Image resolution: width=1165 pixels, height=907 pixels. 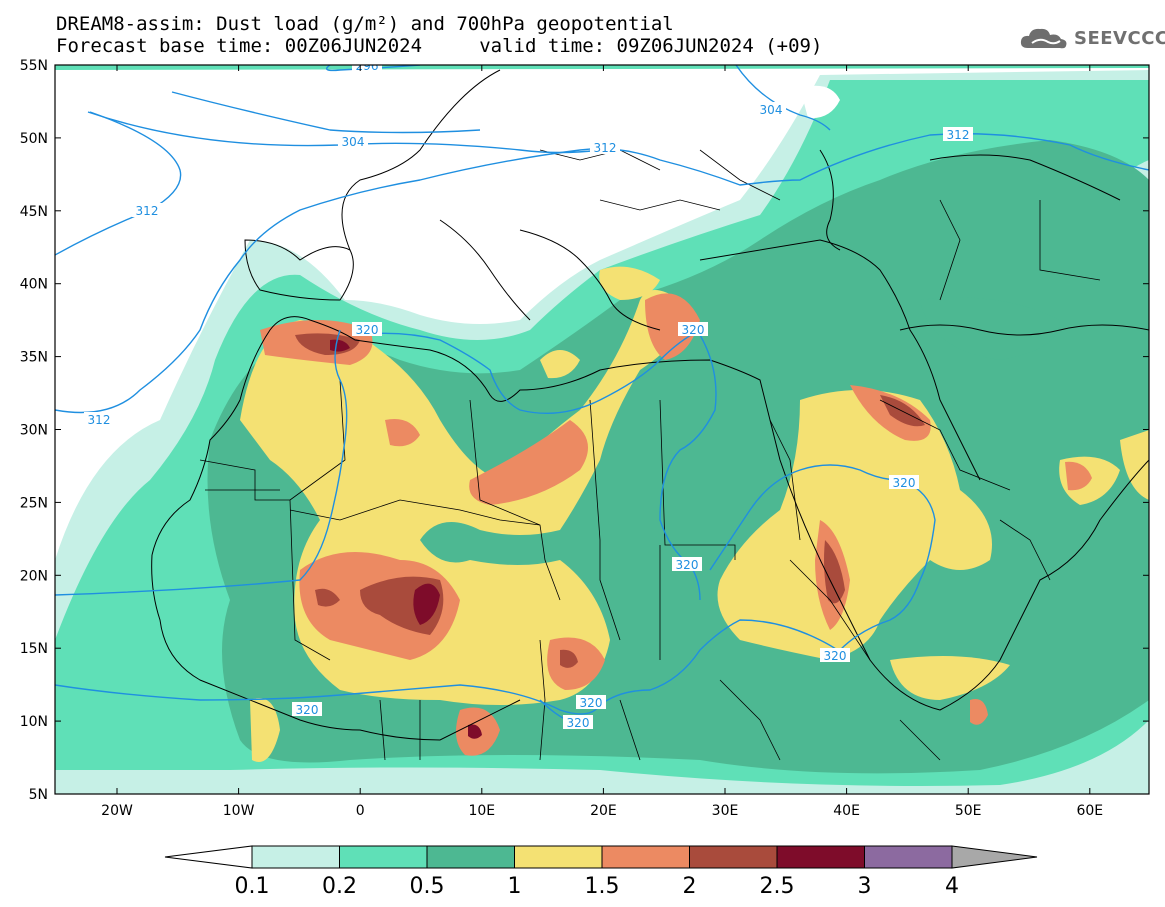 I want to click on lat-label: 50N, so click(x=34, y=139).